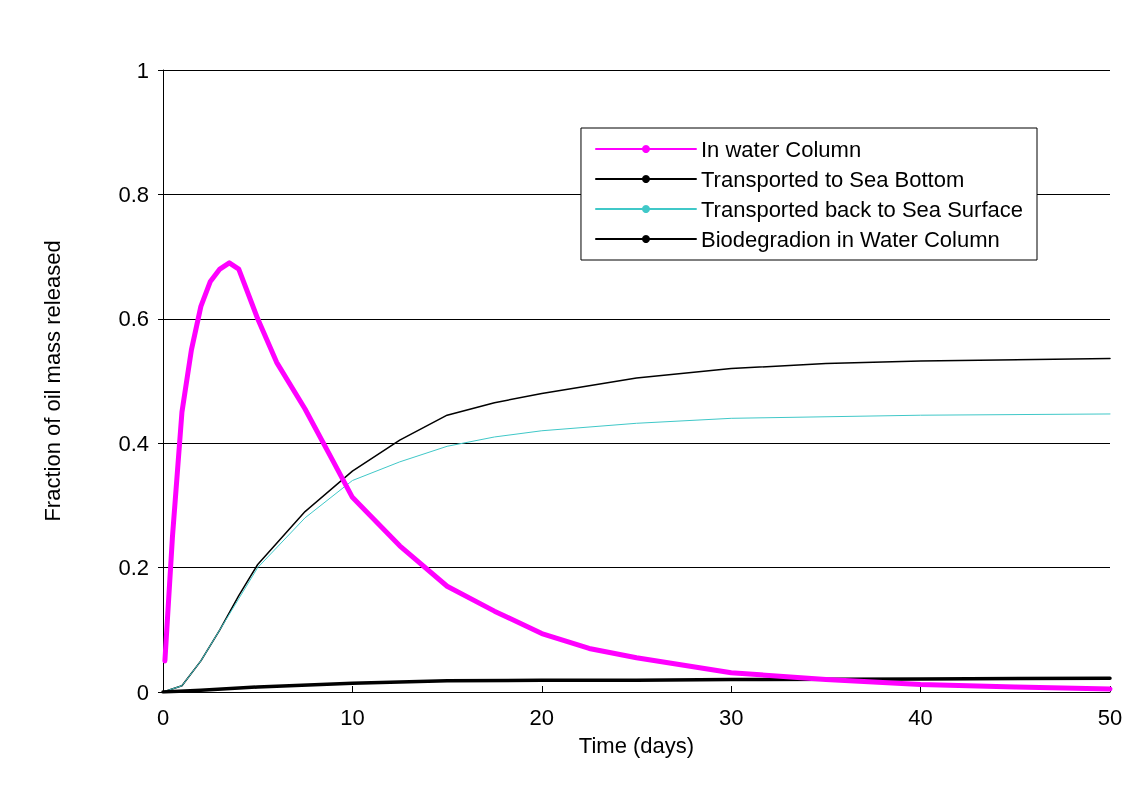 The height and width of the screenshot is (804, 1145). What do you see at coordinates (832, 179) in the screenshot?
I see `legend-label: Transported to Sea Bottom` at bounding box center [832, 179].